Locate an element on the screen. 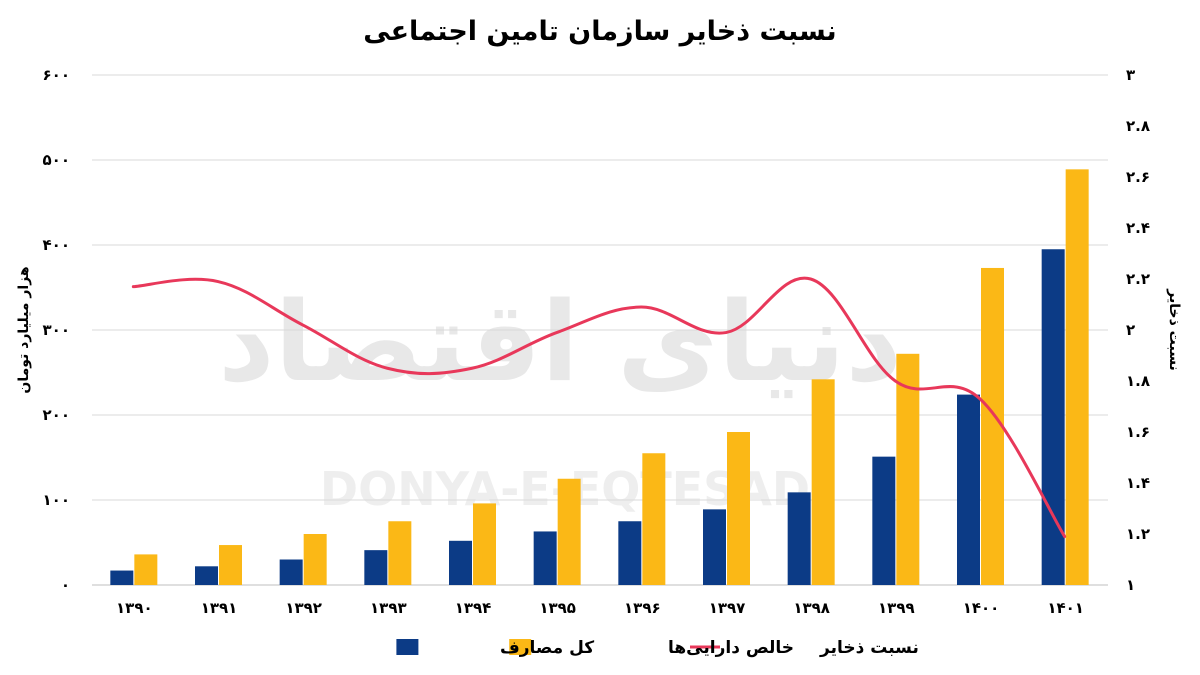 This screenshot has width=1200, height=675. y-tick-label: ۲۰۰ is located at coordinates (56, 415).